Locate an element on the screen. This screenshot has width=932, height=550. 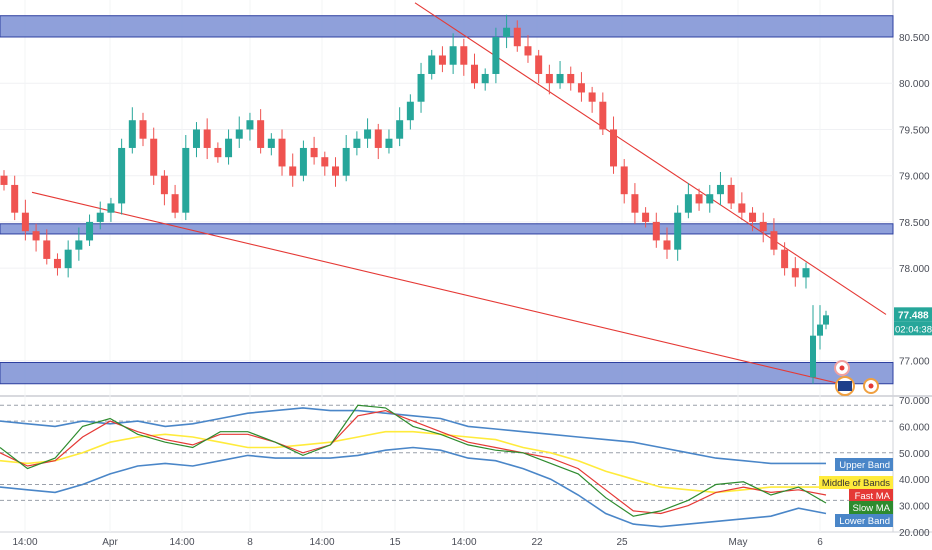
time-tick-label: 6 is located at coordinates (820, 542).